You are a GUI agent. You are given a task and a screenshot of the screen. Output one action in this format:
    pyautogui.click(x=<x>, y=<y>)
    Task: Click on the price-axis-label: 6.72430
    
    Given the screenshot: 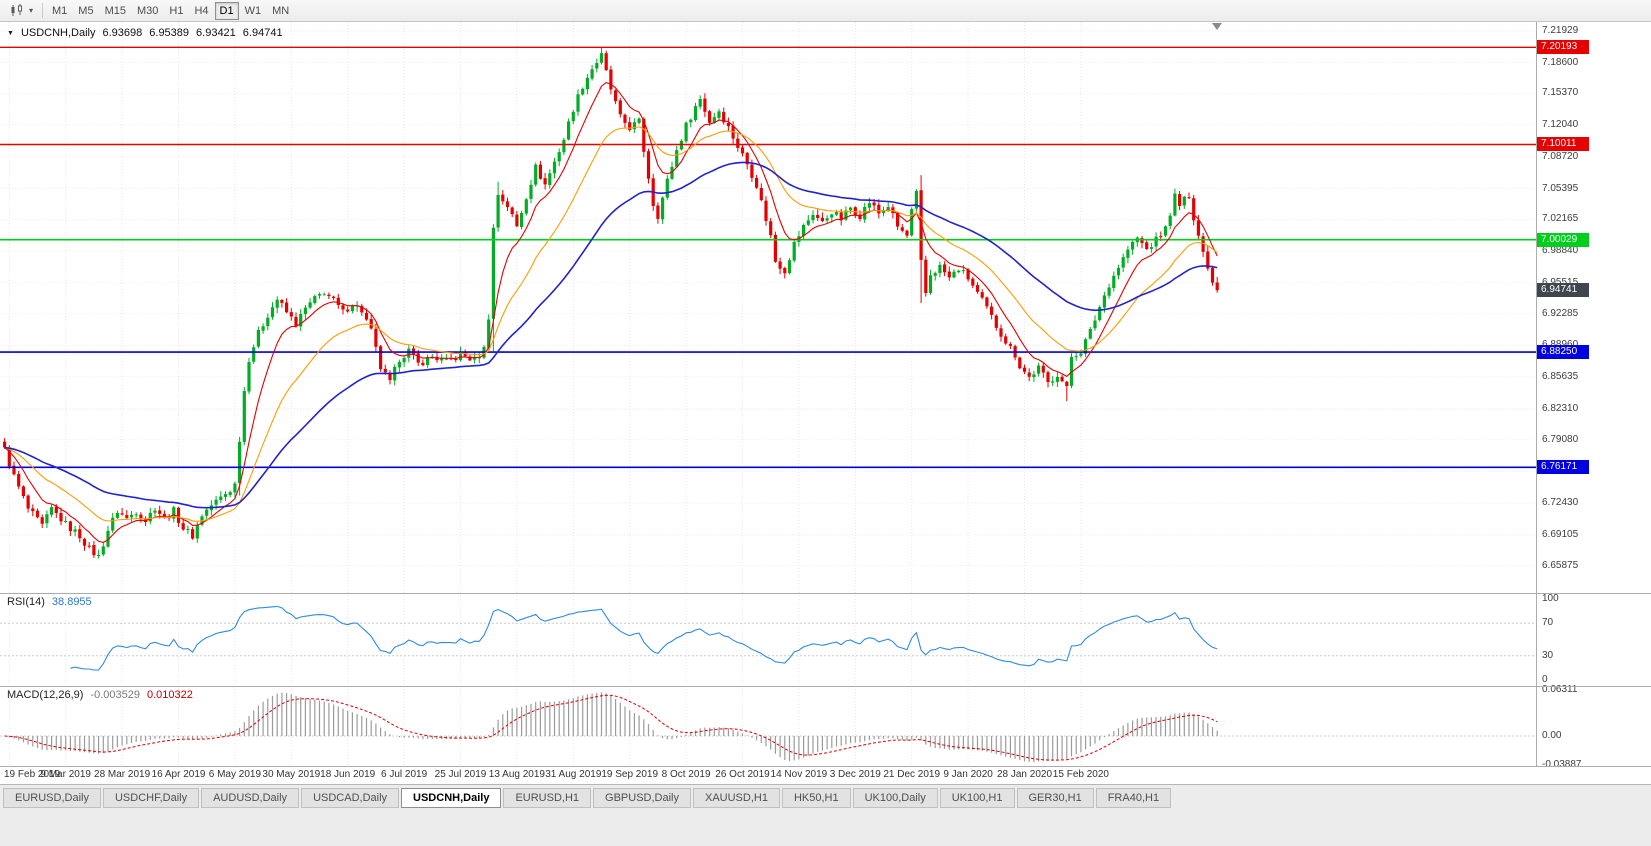 What is the action you would take?
    pyautogui.click(x=1560, y=503)
    